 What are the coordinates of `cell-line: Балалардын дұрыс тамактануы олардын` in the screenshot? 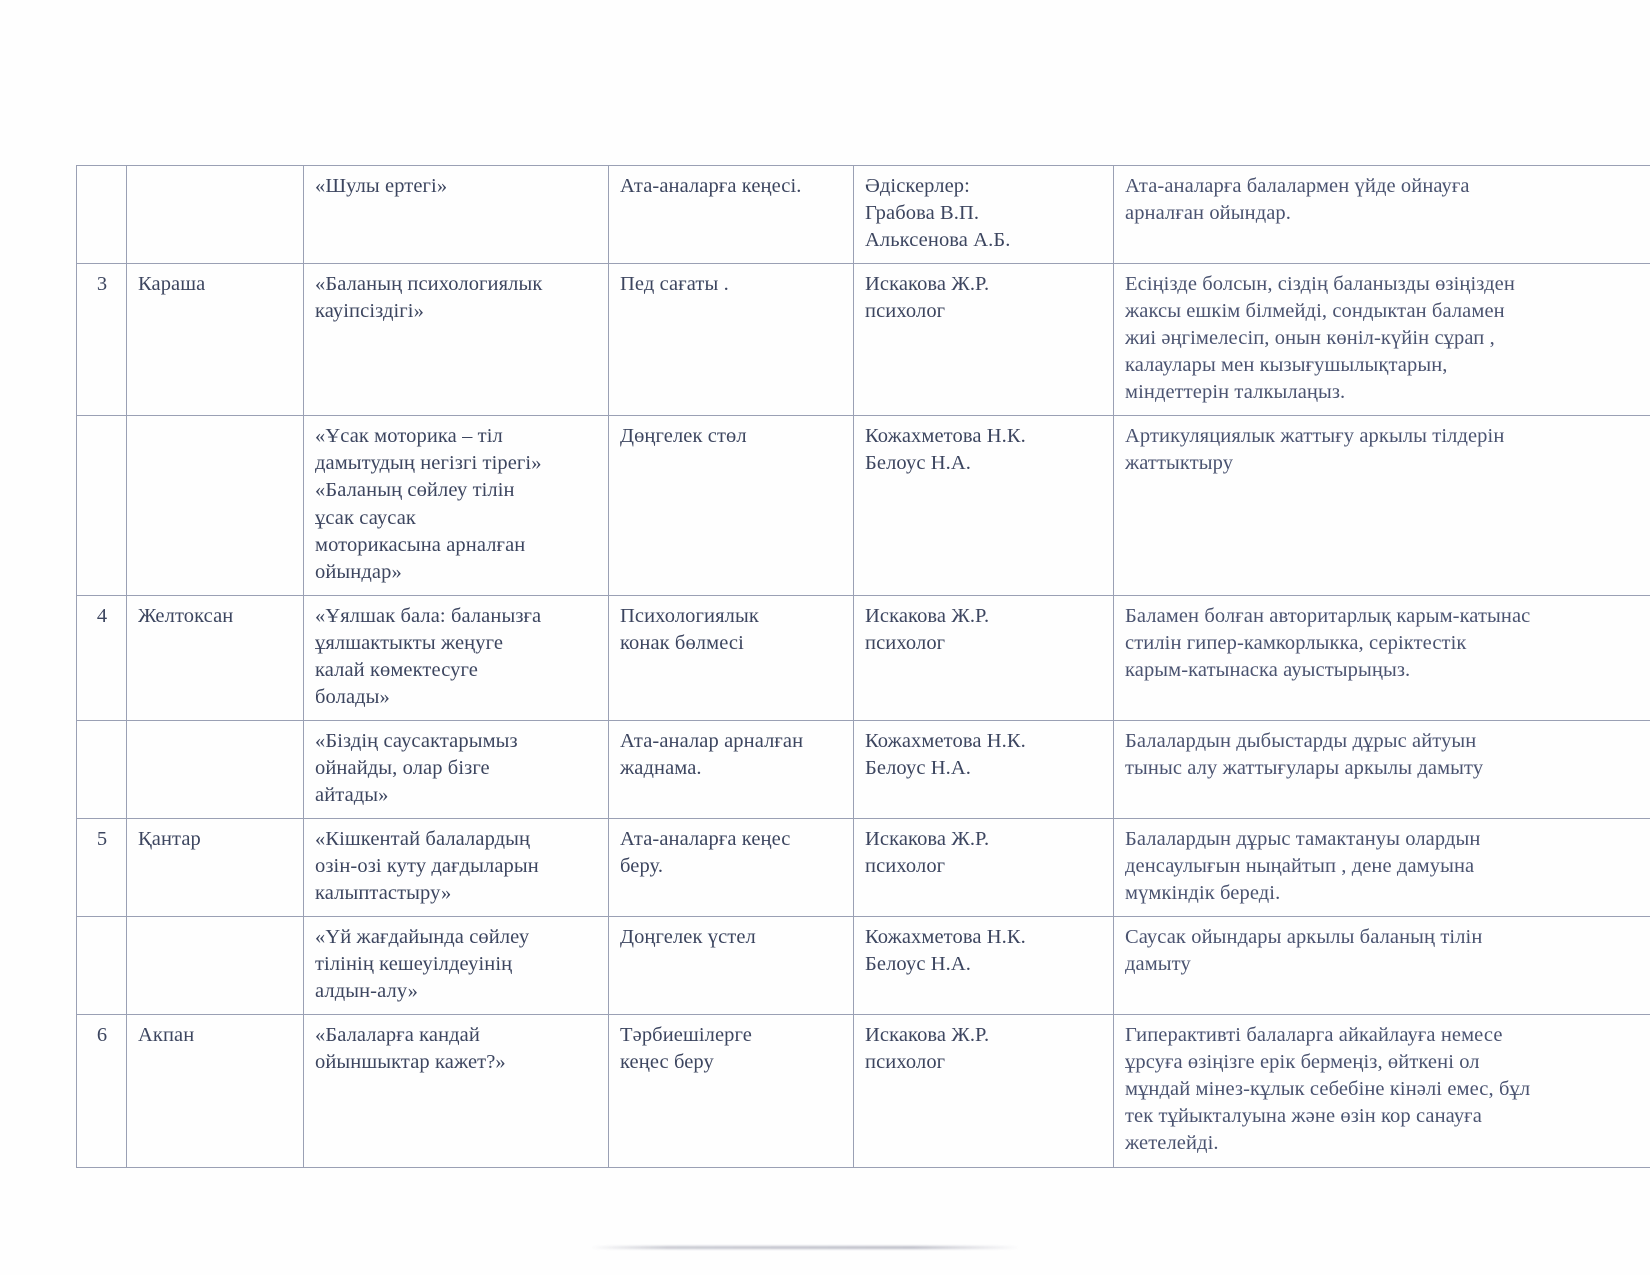 It's located at (1303, 838).